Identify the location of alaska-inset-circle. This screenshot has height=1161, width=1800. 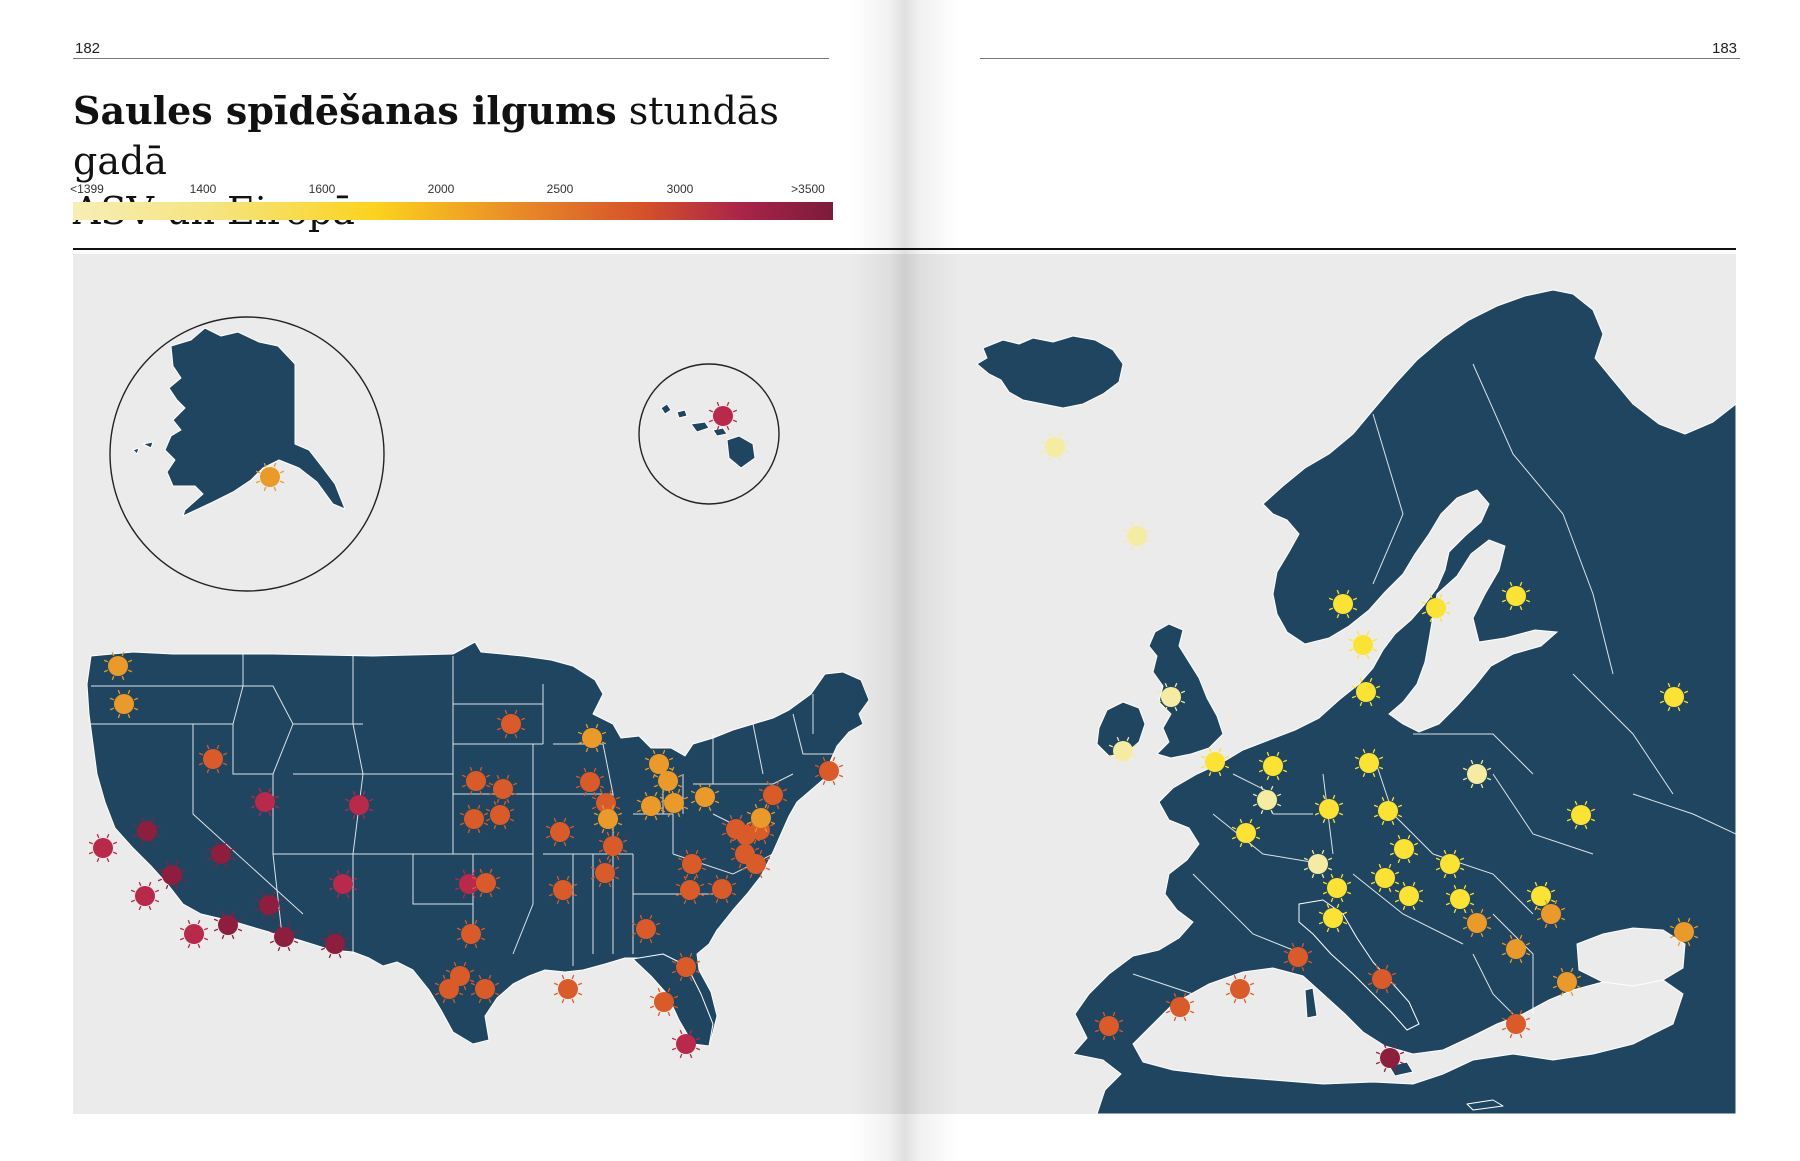
(247, 454).